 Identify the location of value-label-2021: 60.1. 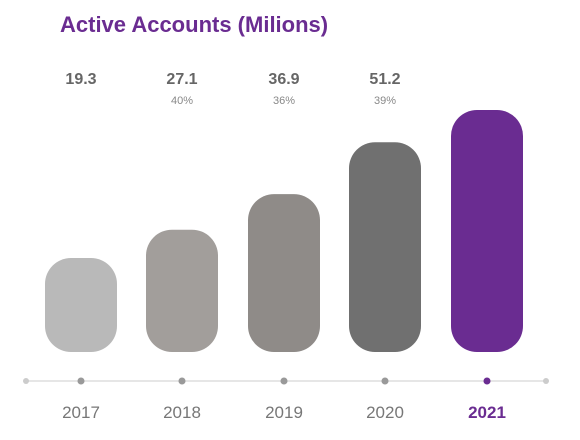
(486, 80).